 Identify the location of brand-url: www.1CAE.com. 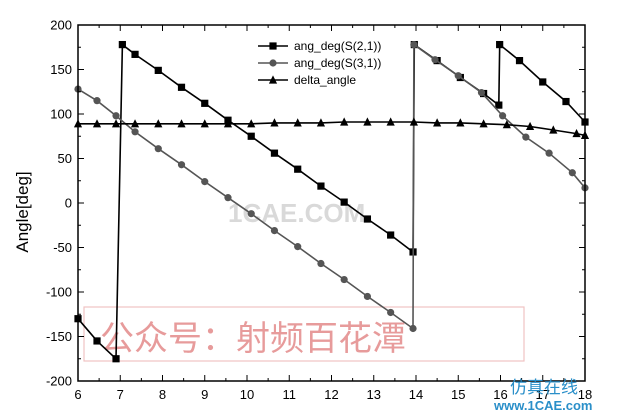
(542, 405).